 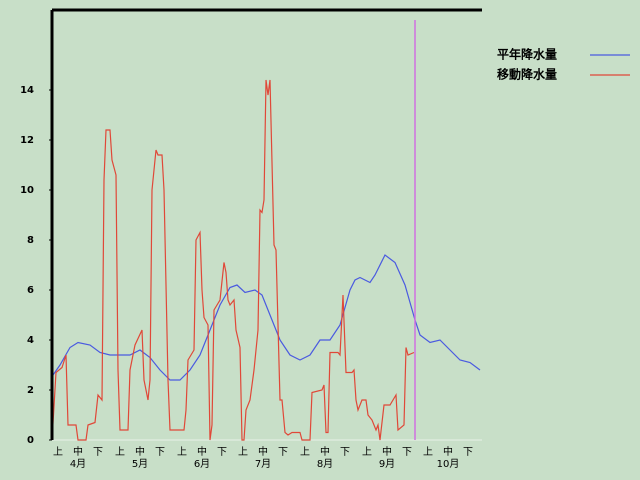 I want to click on month-label: 10月, so click(x=448, y=464).